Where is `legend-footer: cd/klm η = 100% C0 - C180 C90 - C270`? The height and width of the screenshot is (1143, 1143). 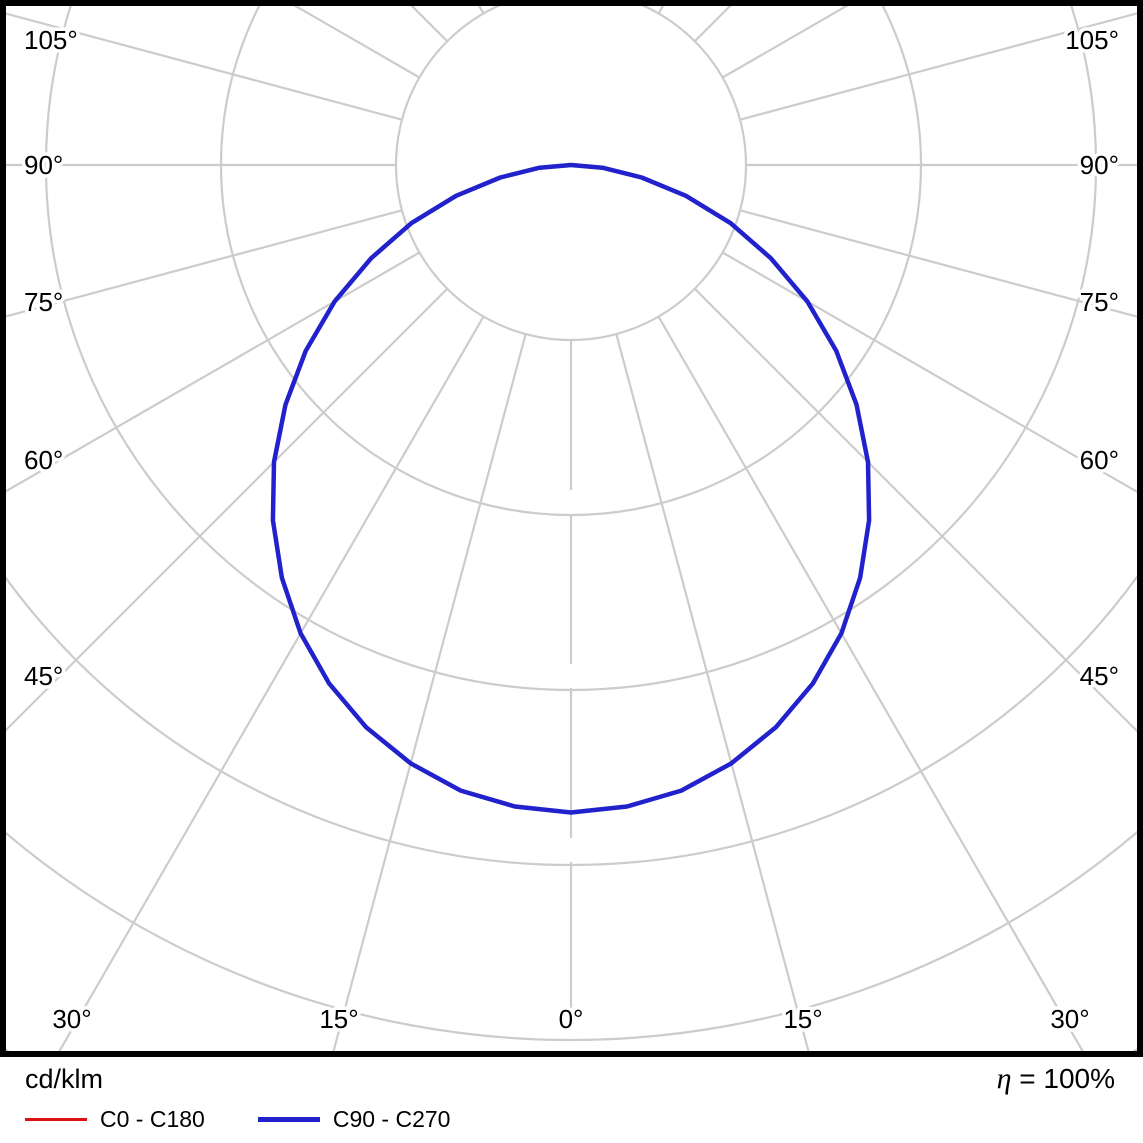
legend-footer: cd/klm η = 100% C0 - C180 C90 - C270 is located at coordinates (571, 1101).